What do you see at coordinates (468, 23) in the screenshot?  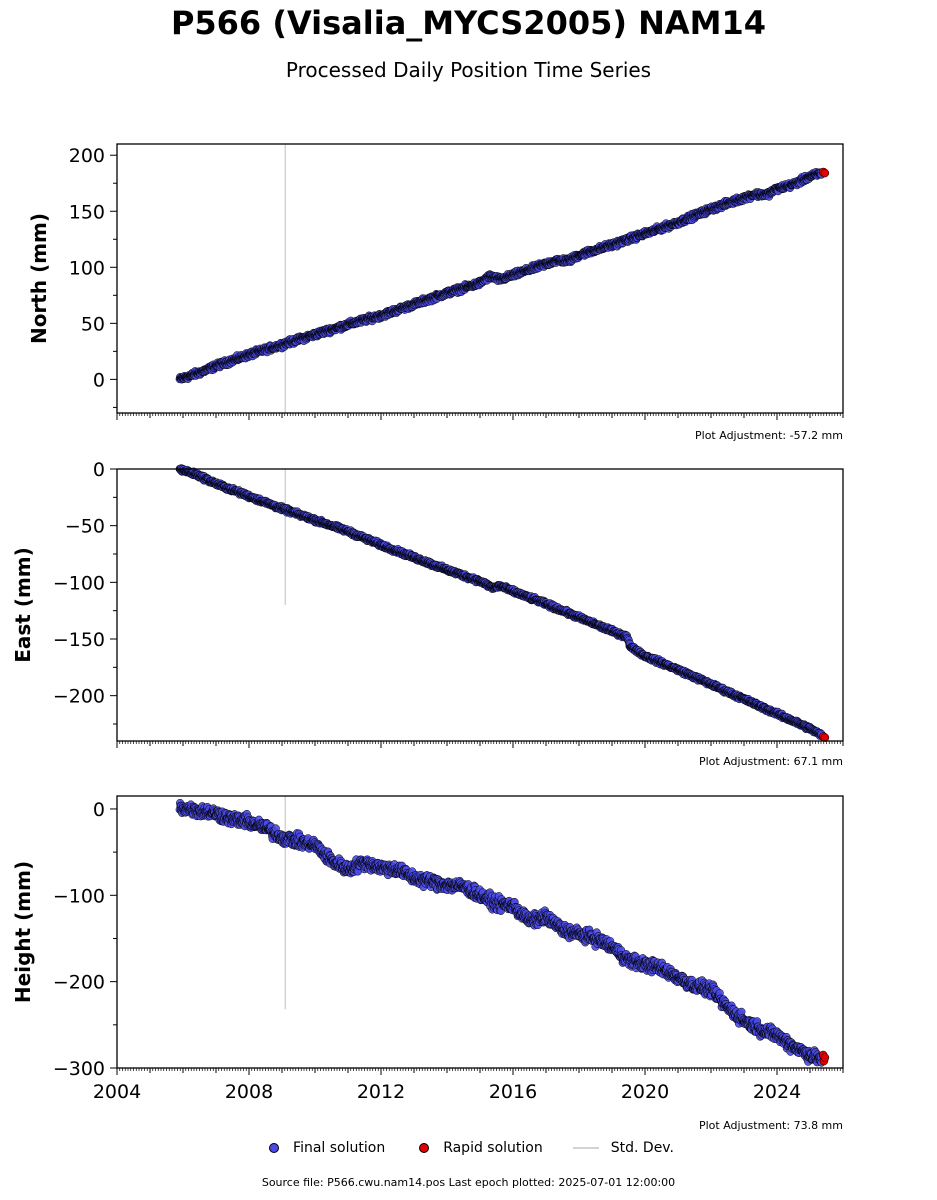 I see `chart-title: P566 (Visalia_MYCS2005) NAM14` at bounding box center [468, 23].